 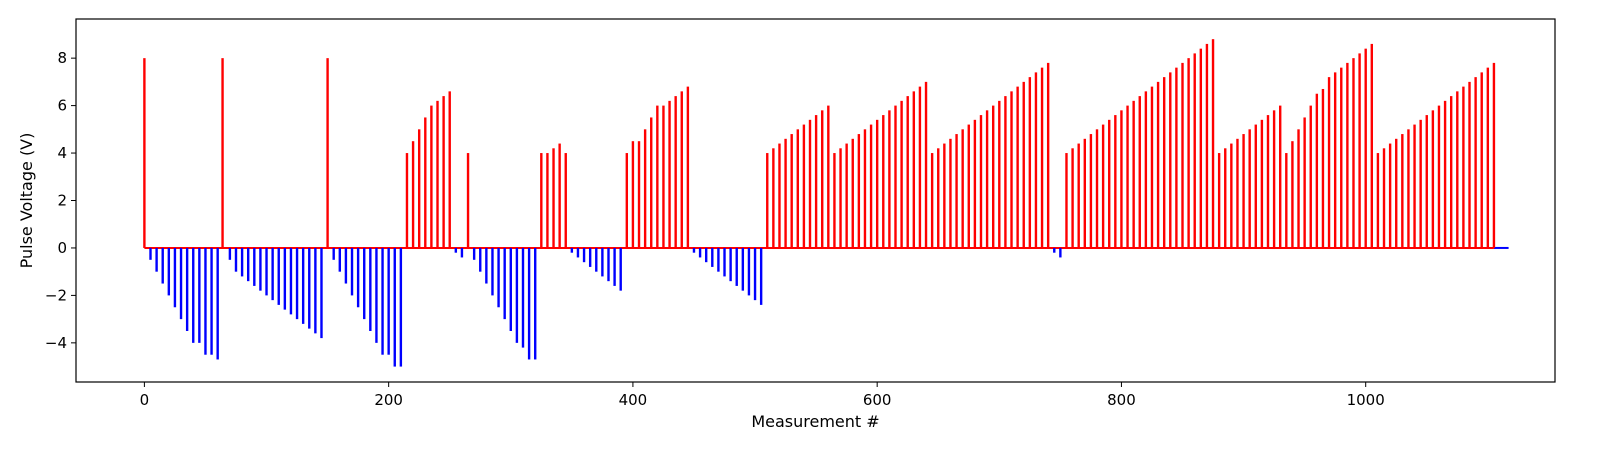 I want to click on x-tick-label: 1000, so click(x=1366, y=400).